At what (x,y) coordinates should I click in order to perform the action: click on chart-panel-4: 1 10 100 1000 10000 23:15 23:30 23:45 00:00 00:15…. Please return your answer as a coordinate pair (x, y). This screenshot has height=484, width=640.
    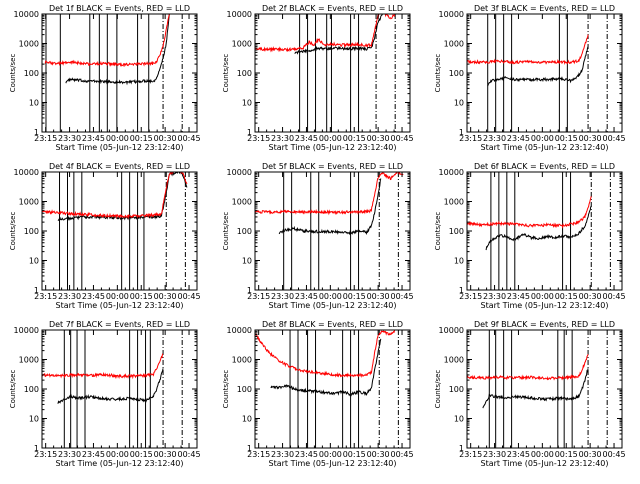
    Looking at the image, I should click on (105, 236).